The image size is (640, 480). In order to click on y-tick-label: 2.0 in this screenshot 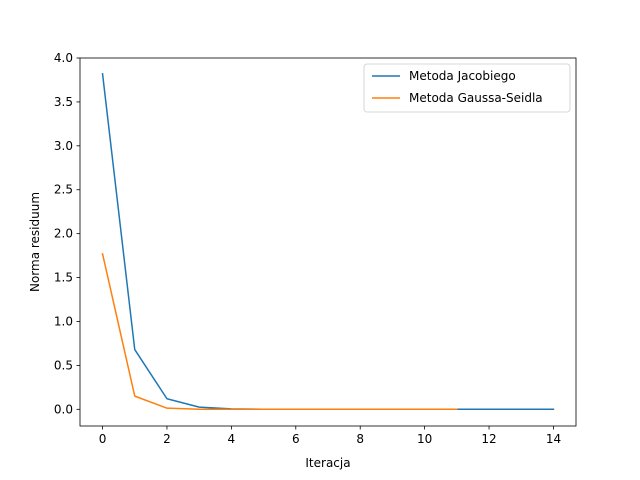, I will do `click(63, 234)`.